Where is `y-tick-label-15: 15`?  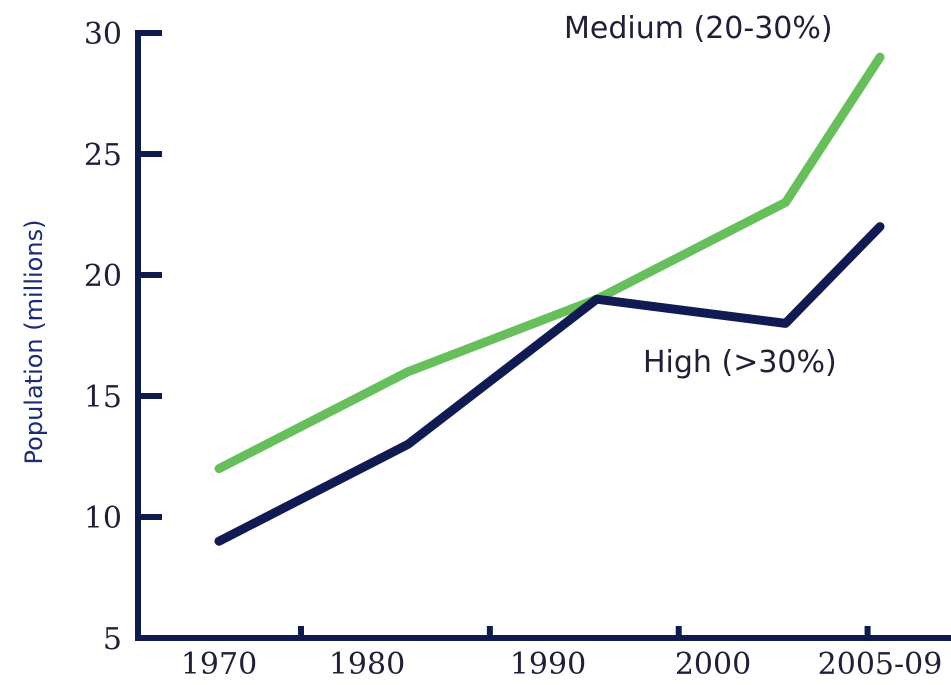 y-tick-label-15: 15 is located at coordinates (103, 397).